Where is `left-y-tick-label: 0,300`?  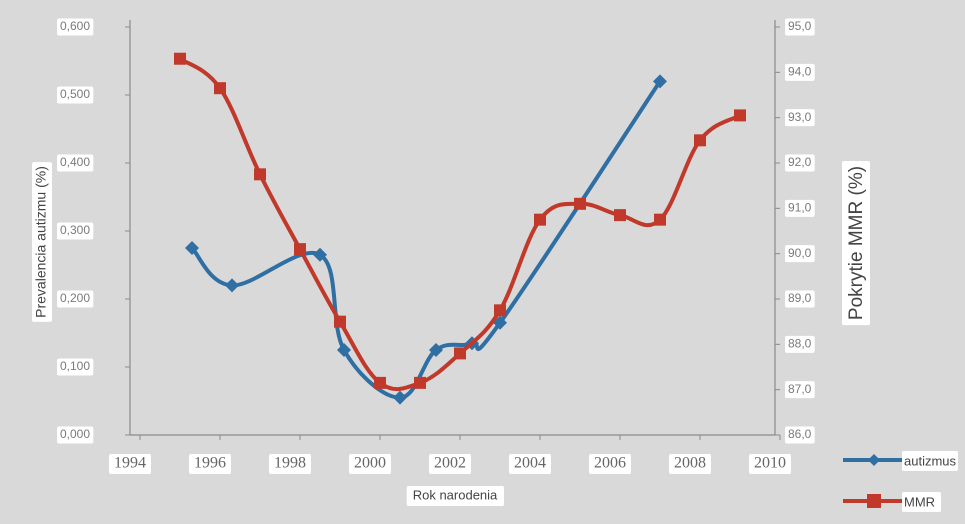
left-y-tick-label: 0,300 is located at coordinates (75, 230).